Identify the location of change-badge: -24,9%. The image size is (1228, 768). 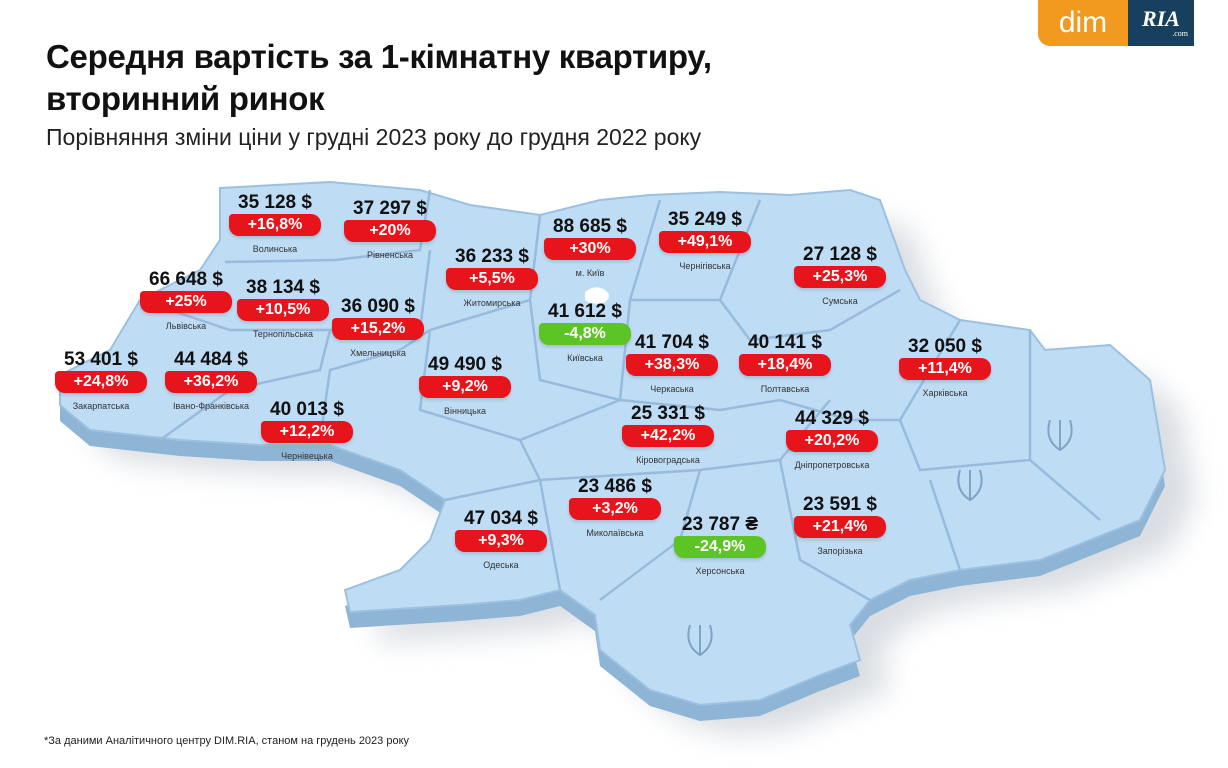
(720, 547).